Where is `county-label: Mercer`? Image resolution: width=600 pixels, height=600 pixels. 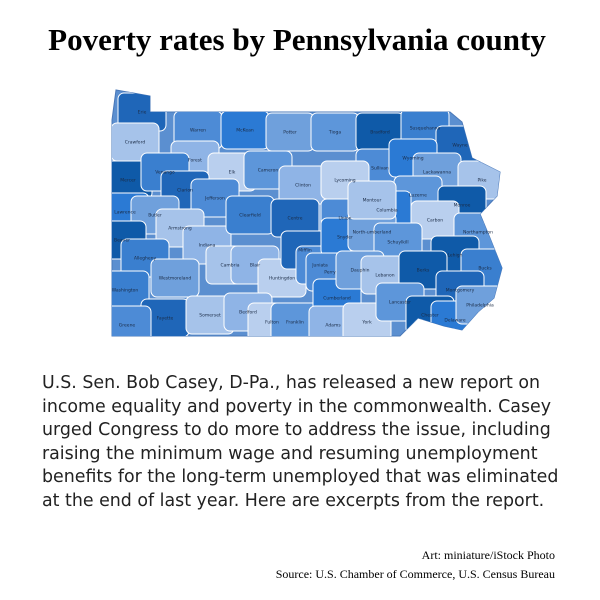
county-label: Mercer is located at coordinates (128, 181).